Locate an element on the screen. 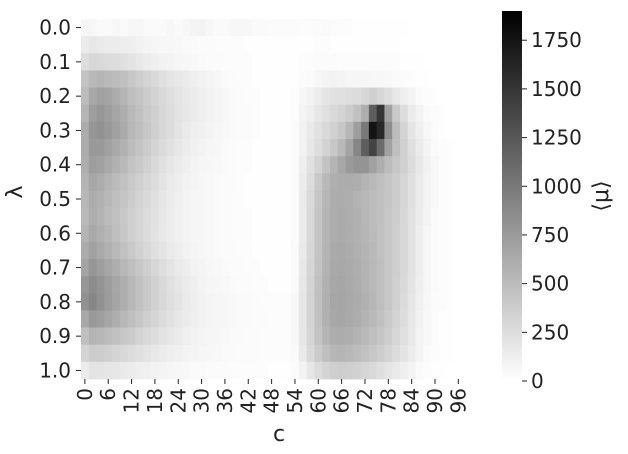 The width and height of the screenshot is (628, 454). colorbar-tick-label: 1000 is located at coordinates (556, 186).